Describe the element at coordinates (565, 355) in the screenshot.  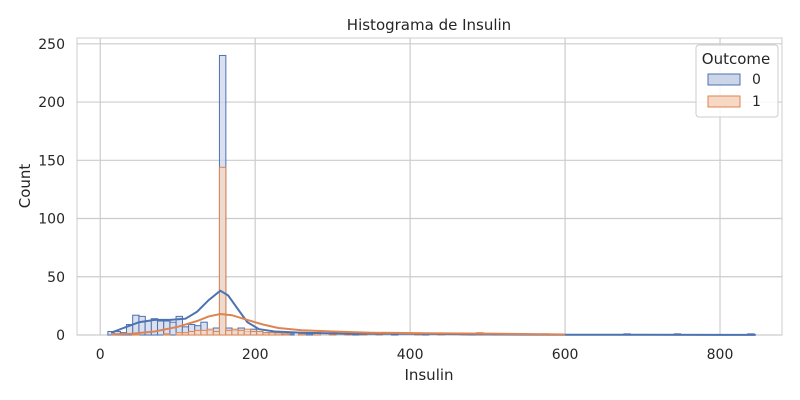
I see `x-tick-label: 600` at that location.